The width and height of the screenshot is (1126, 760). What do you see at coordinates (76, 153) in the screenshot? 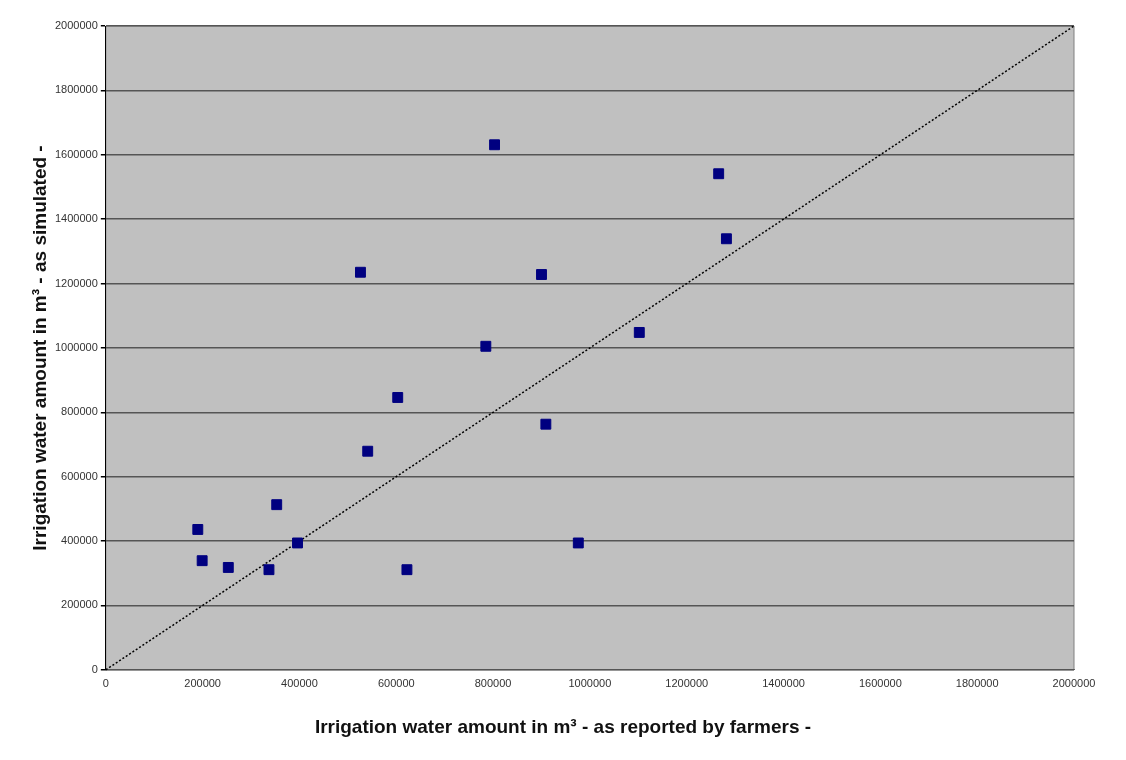
I see `y-tick-label: 1600000` at bounding box center [76, 153].